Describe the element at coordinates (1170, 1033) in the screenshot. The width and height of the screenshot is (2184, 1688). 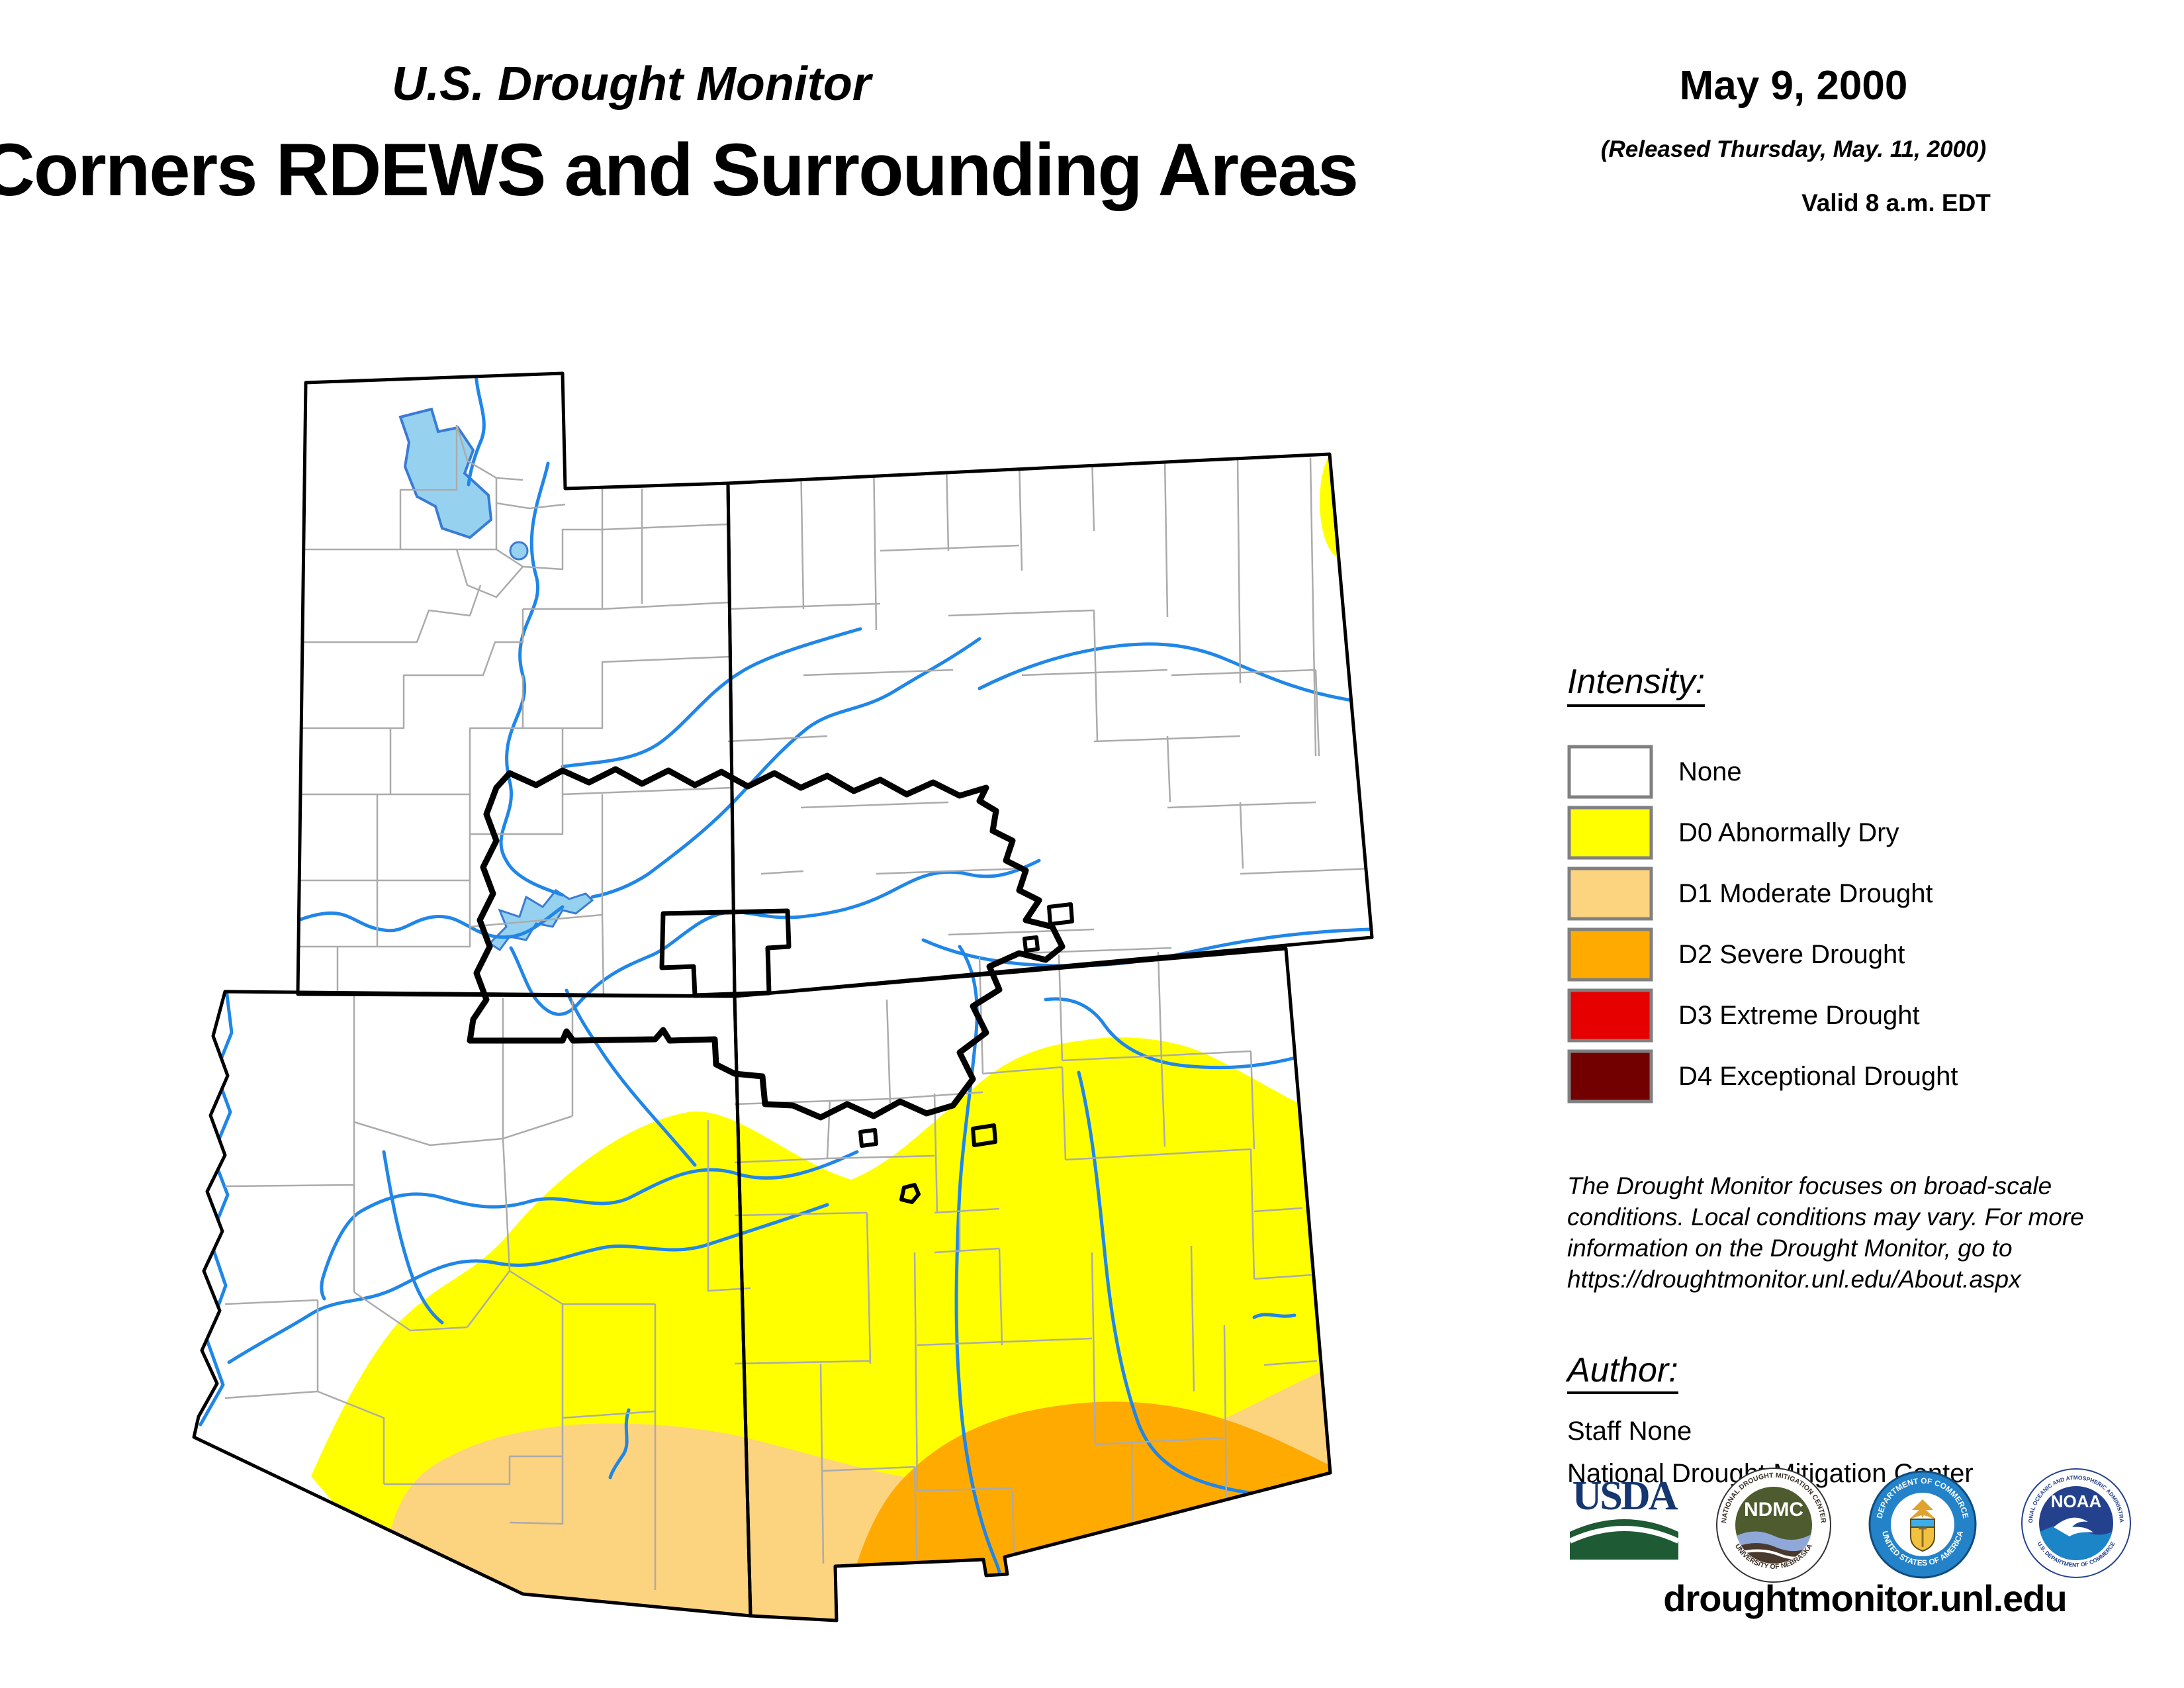
I see `canadian-river` at that location.